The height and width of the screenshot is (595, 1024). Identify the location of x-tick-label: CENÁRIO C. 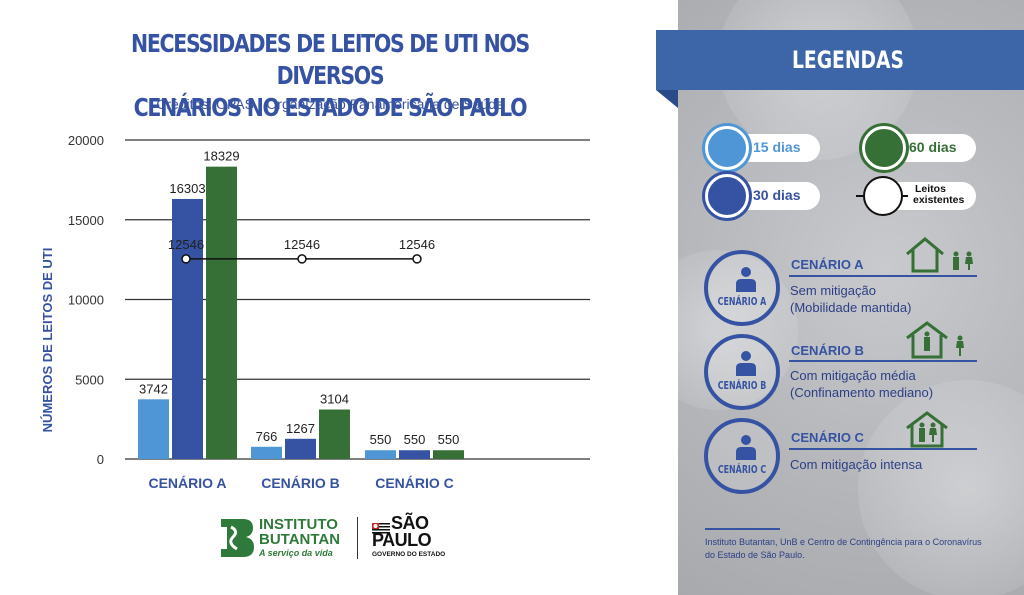
(414, 483).